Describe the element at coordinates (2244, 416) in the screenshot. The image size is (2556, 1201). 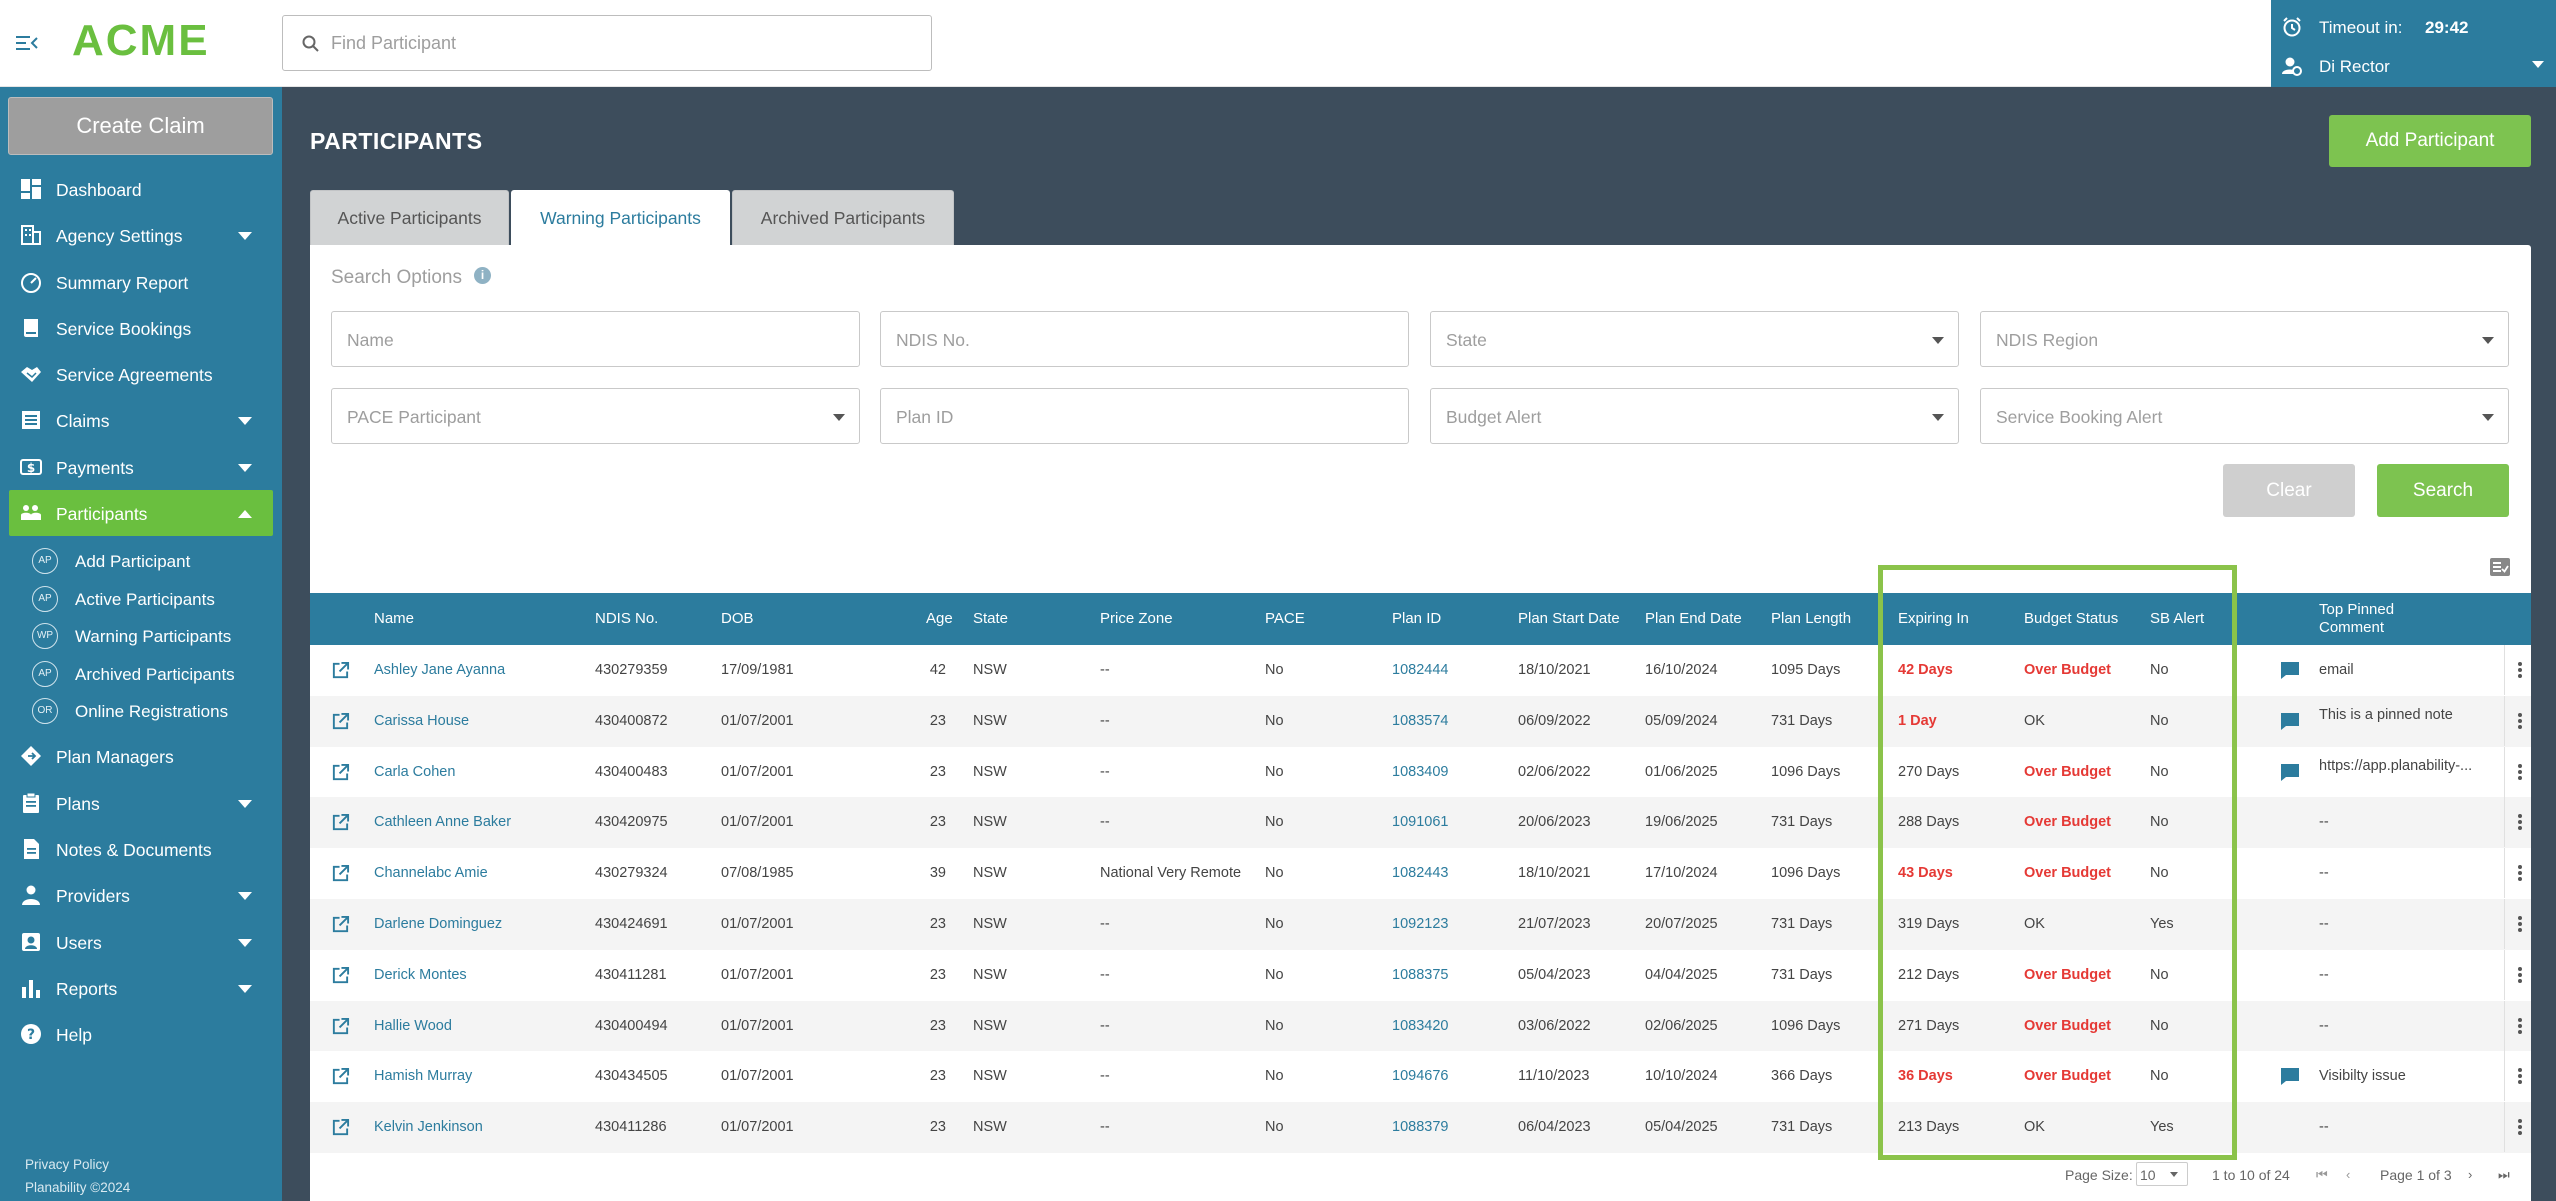
I see `service-booking-alert-select: Service Booking Alert` at that location.